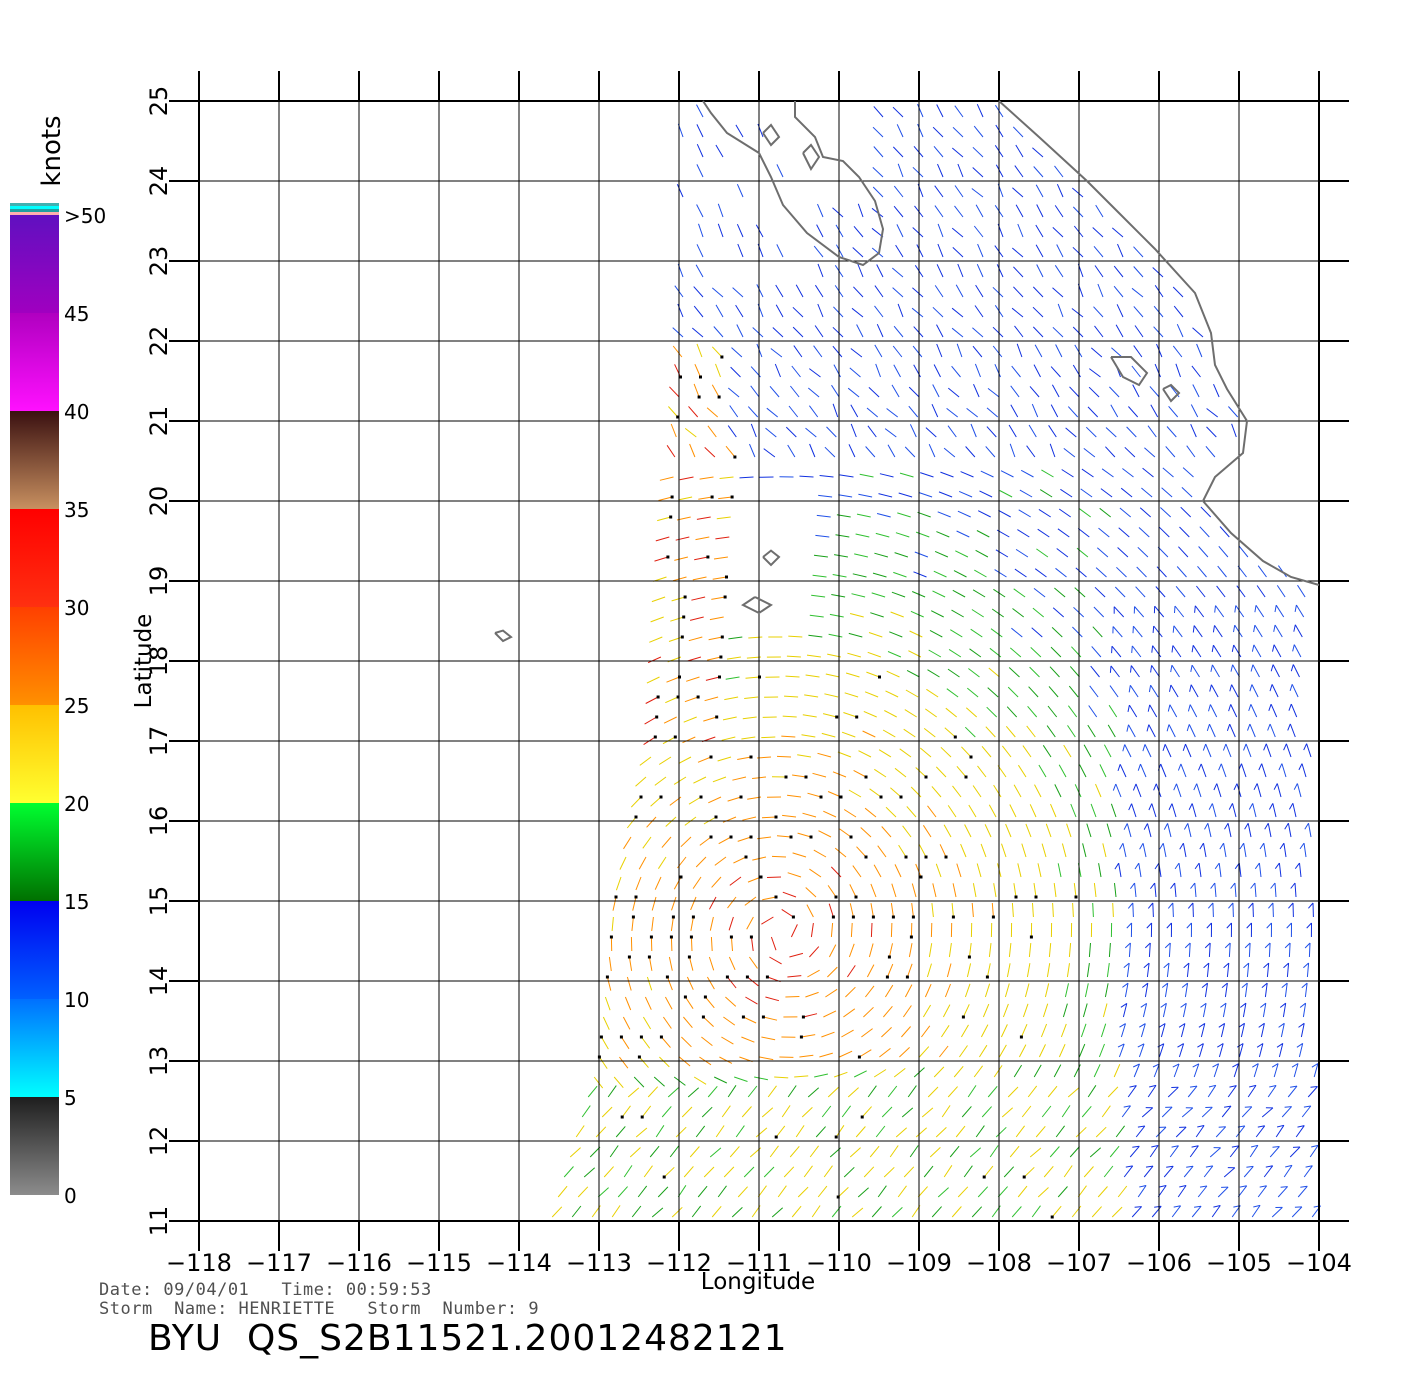 This screenshot has width=1420, height=1400. Describe the element at coordinates (34, 264) in the screenshot. I see `colorbar-band` at that location.